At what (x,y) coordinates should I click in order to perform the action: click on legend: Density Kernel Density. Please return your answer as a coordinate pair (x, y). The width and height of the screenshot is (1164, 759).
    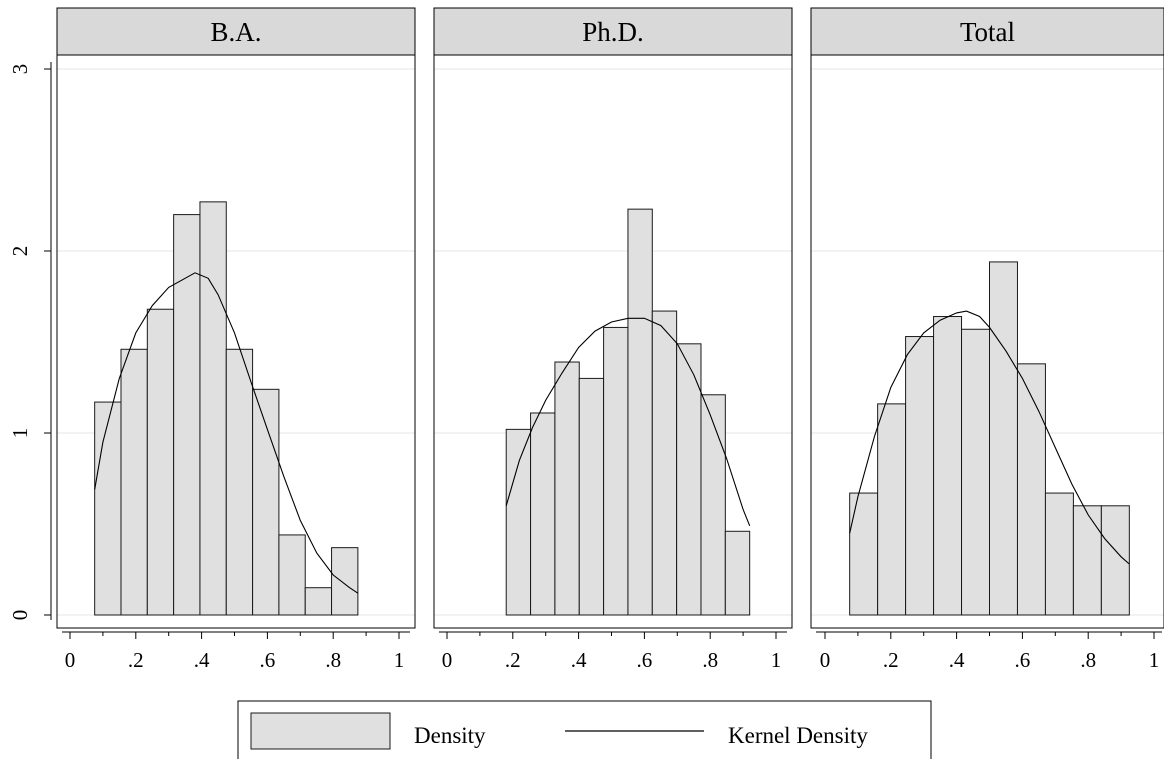
    Looking at the image, I should click on (584, 729).